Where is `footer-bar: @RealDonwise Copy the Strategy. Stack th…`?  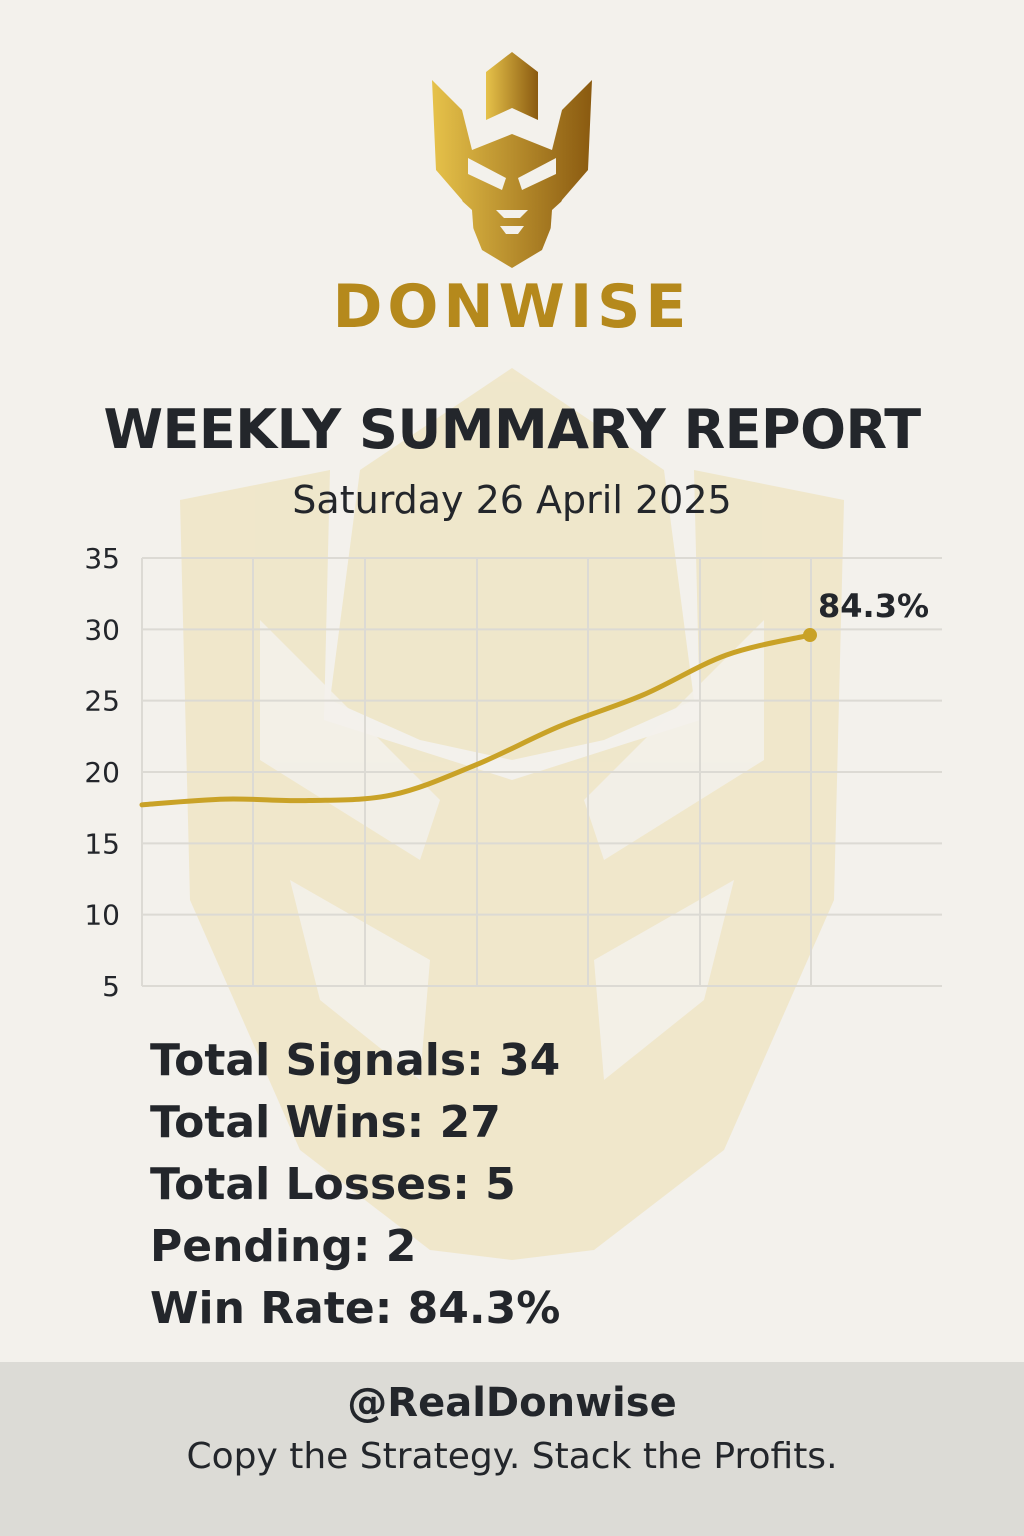
footer-bar: @RealDonwise Copy the Strategy. Stack th… is located at coordinates (512, 1449).